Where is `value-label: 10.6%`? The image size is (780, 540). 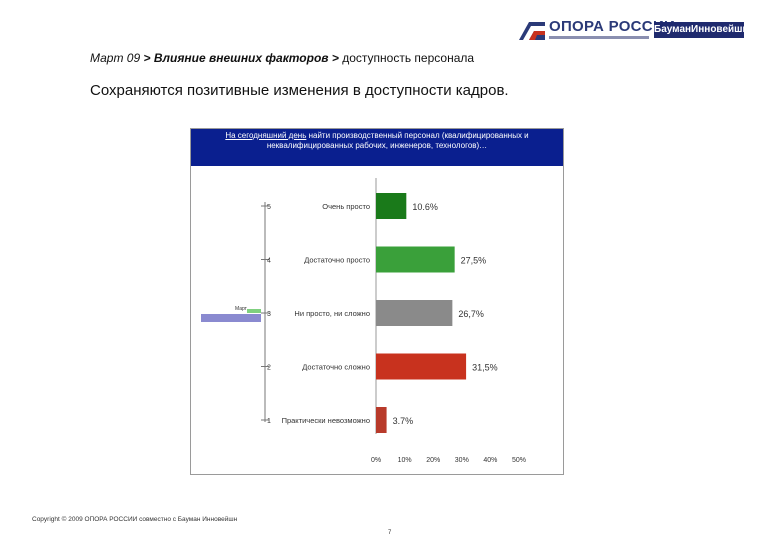
value-label: 10.6% is located at coordinates (425, 207).